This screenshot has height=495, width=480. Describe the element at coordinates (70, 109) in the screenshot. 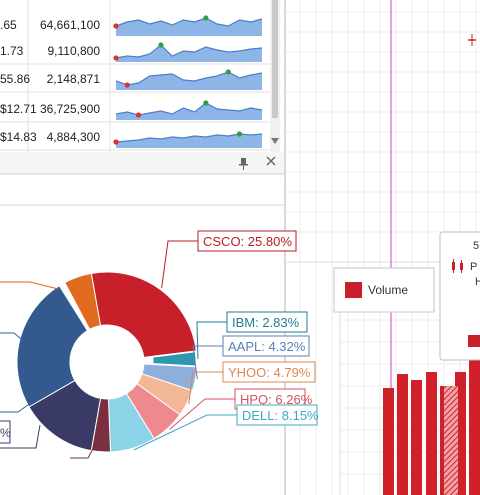

I see `volume-cell: 36,725,900` at that location.